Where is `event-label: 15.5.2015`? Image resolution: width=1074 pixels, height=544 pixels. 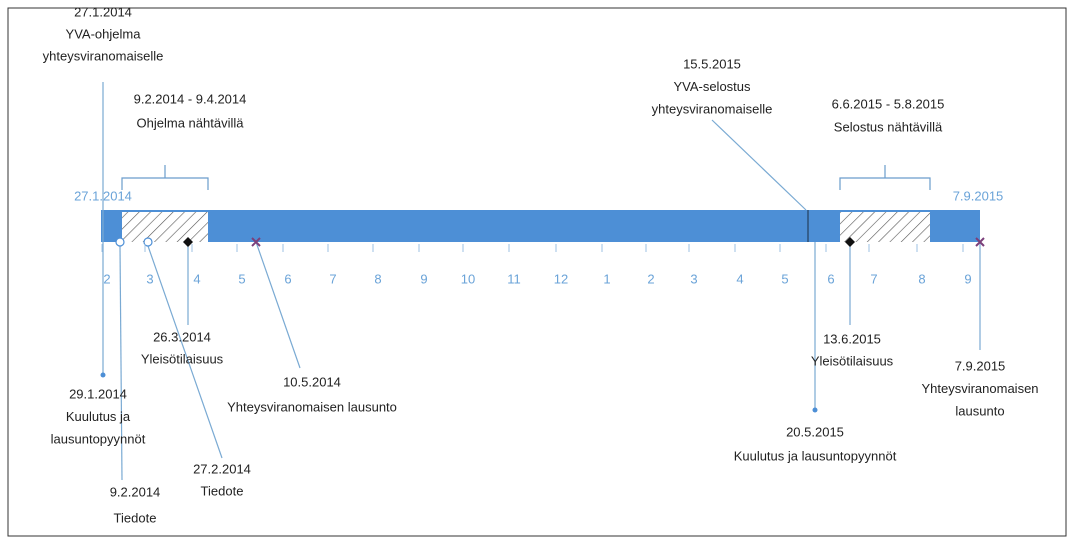
event-label: 15.5.2015 is located at coordinates (712, 63).